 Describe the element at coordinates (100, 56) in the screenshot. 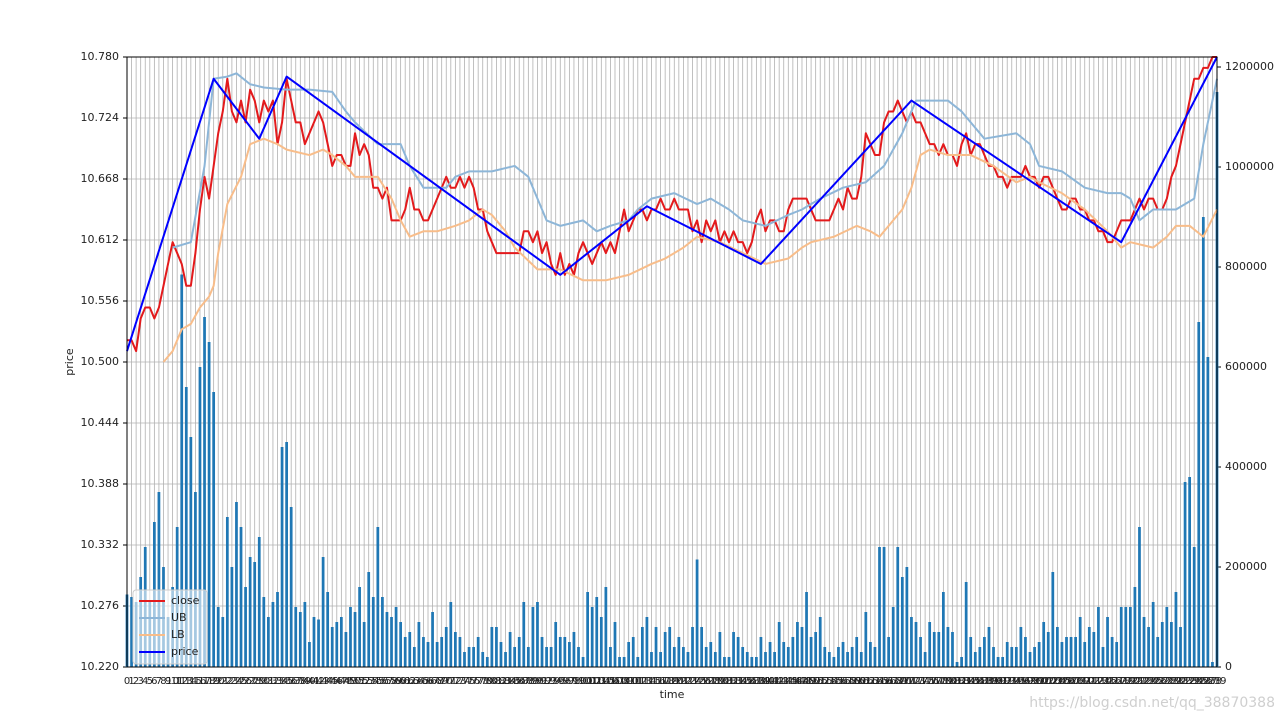

I see `y-tick-label: 10.780` at that location.